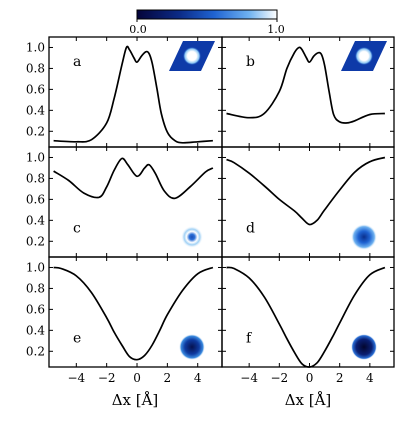 The image size is (415, 435). I want to click on panel-c: 0.2 0.4 0.6 0.8 1.0 c, so click(124, 202).